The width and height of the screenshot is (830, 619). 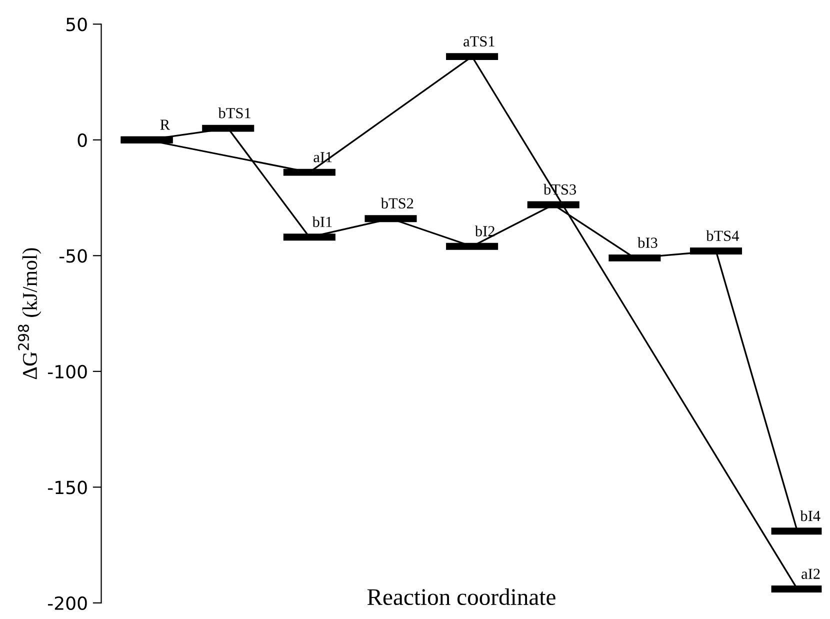 I want to click on y-tick-label: 50, so click(x=76, y=25).